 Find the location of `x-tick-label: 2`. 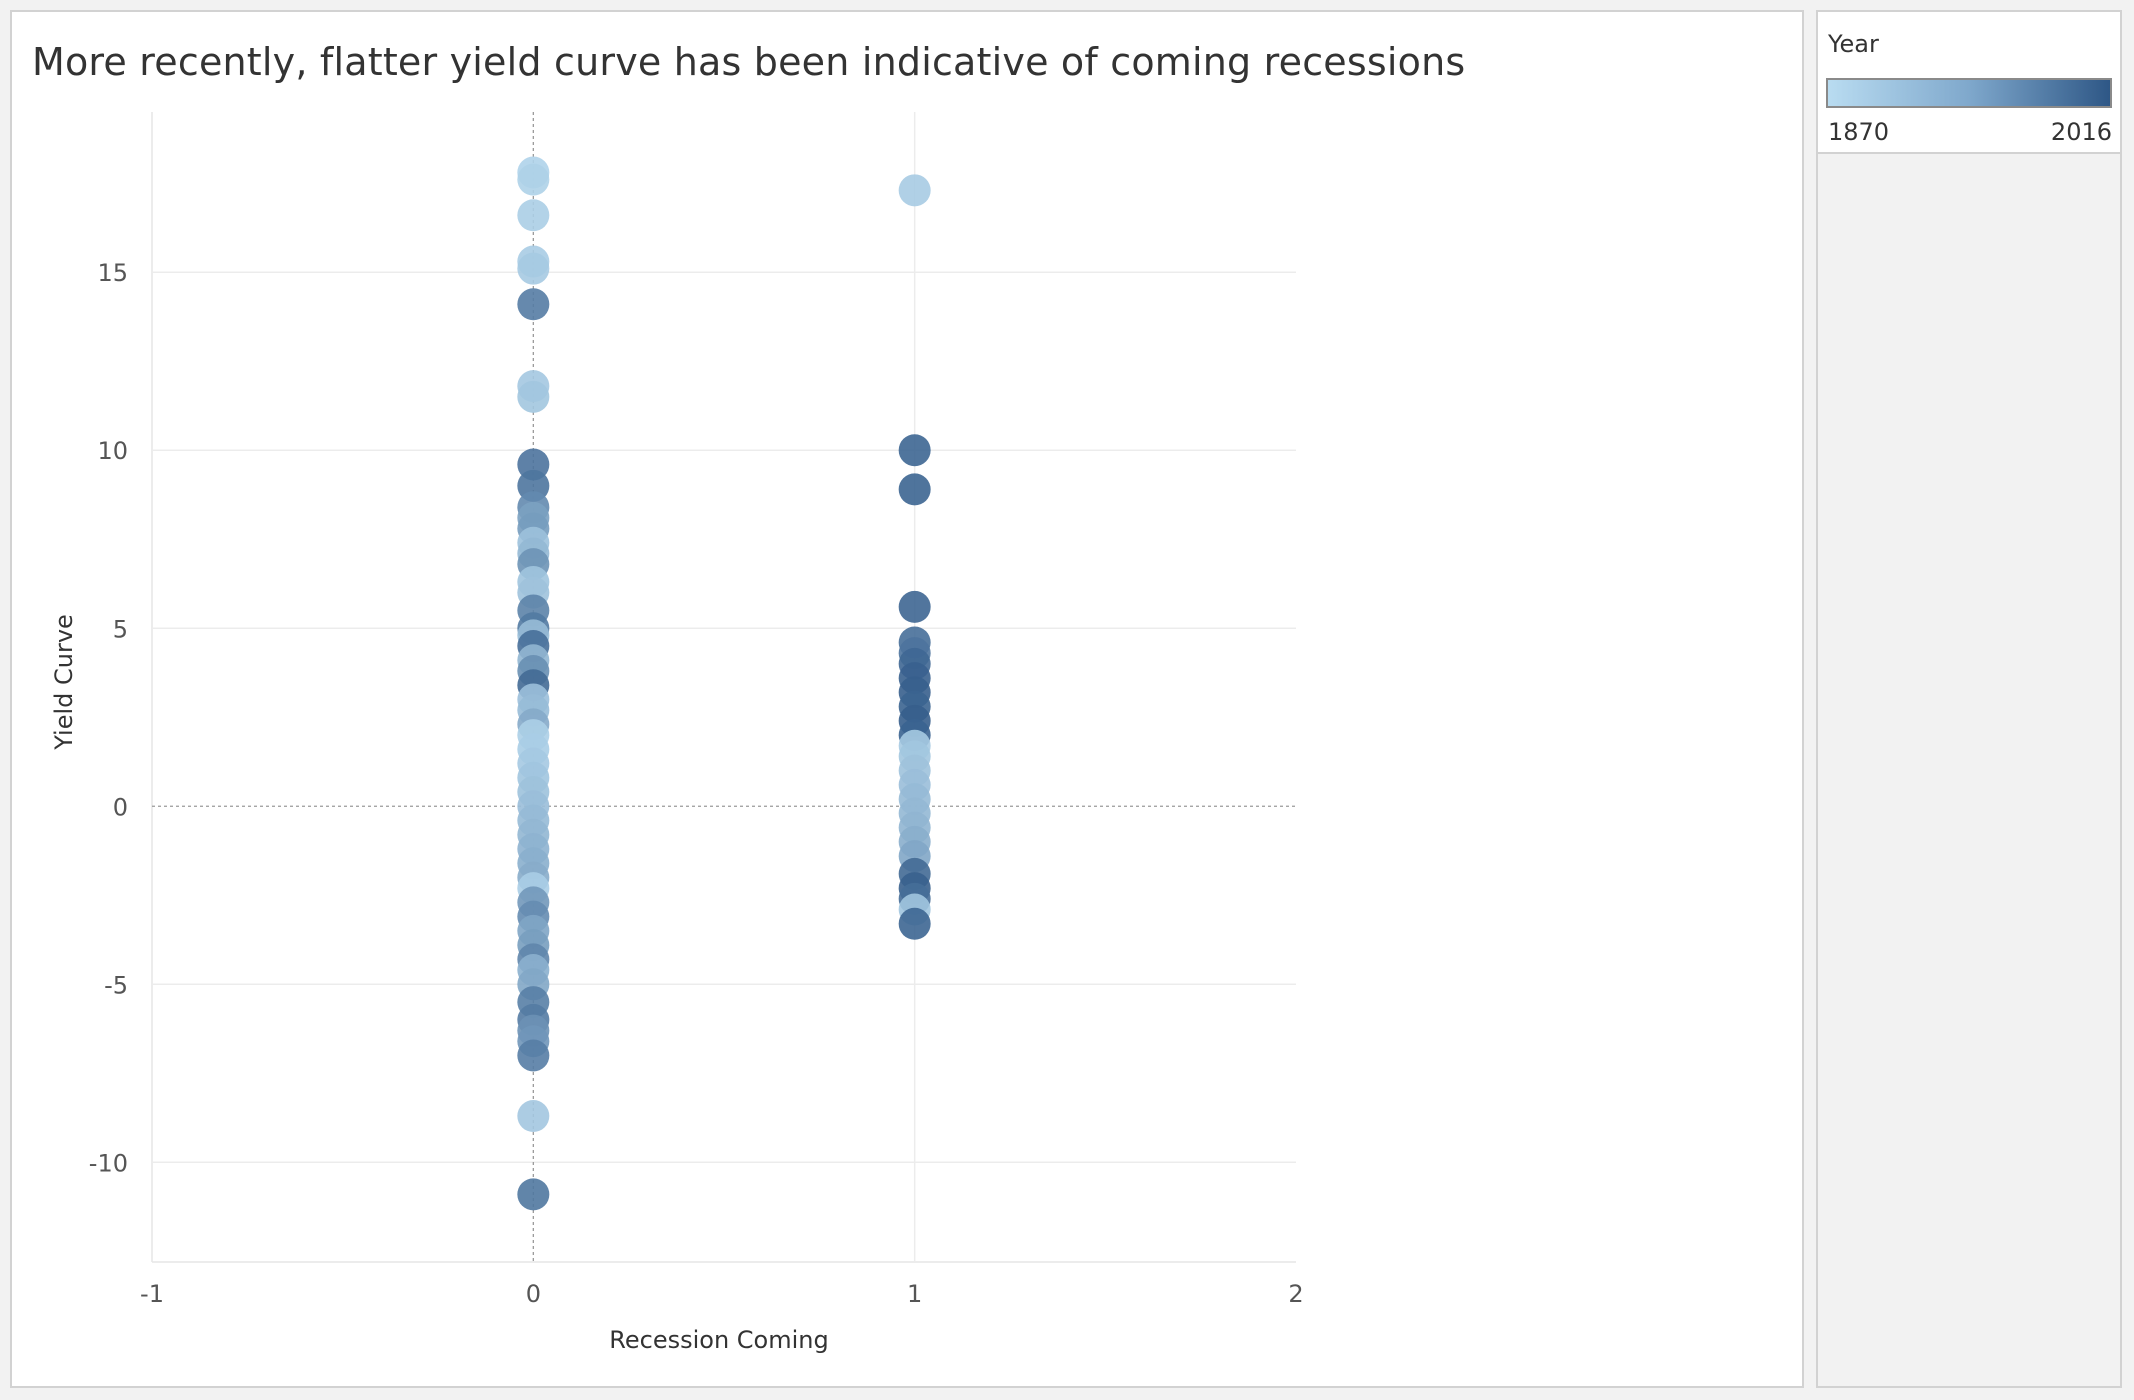

x-tick-label: 2 is located at coordinates (1295, 1294).